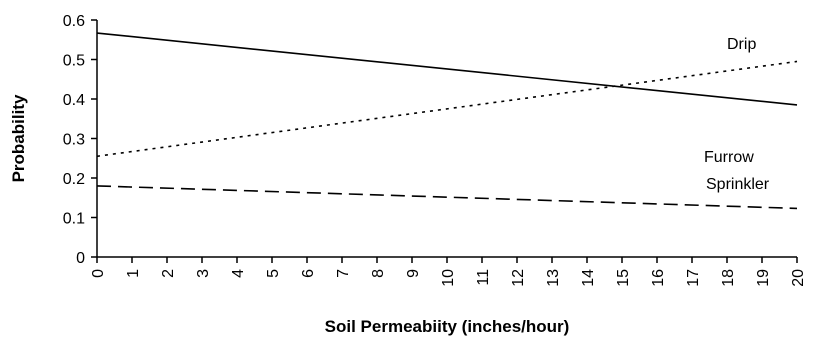 This screenshot has height=340, width=825. What do you see at coordinates (518, 278) in the screenshot?
I see `x-tick-label: 12` at bounding box center [518, 278].